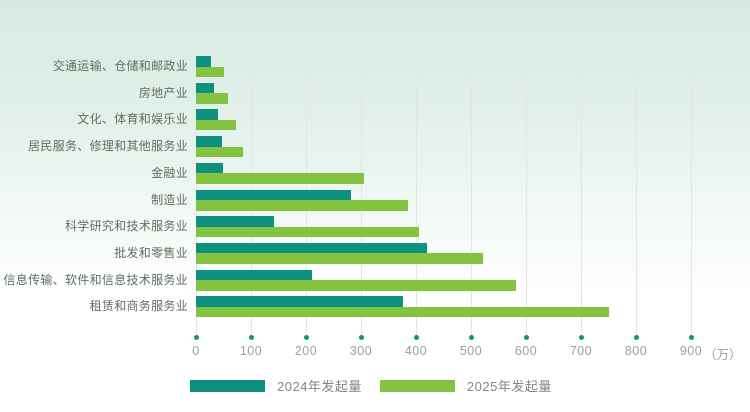 This screenshot has height=412, width=750. What do you see at coordinates (120, 66) in the screenshot?
I see `category-label: 交通运输、仓储和邮政业` at bounding box center [120, 66].